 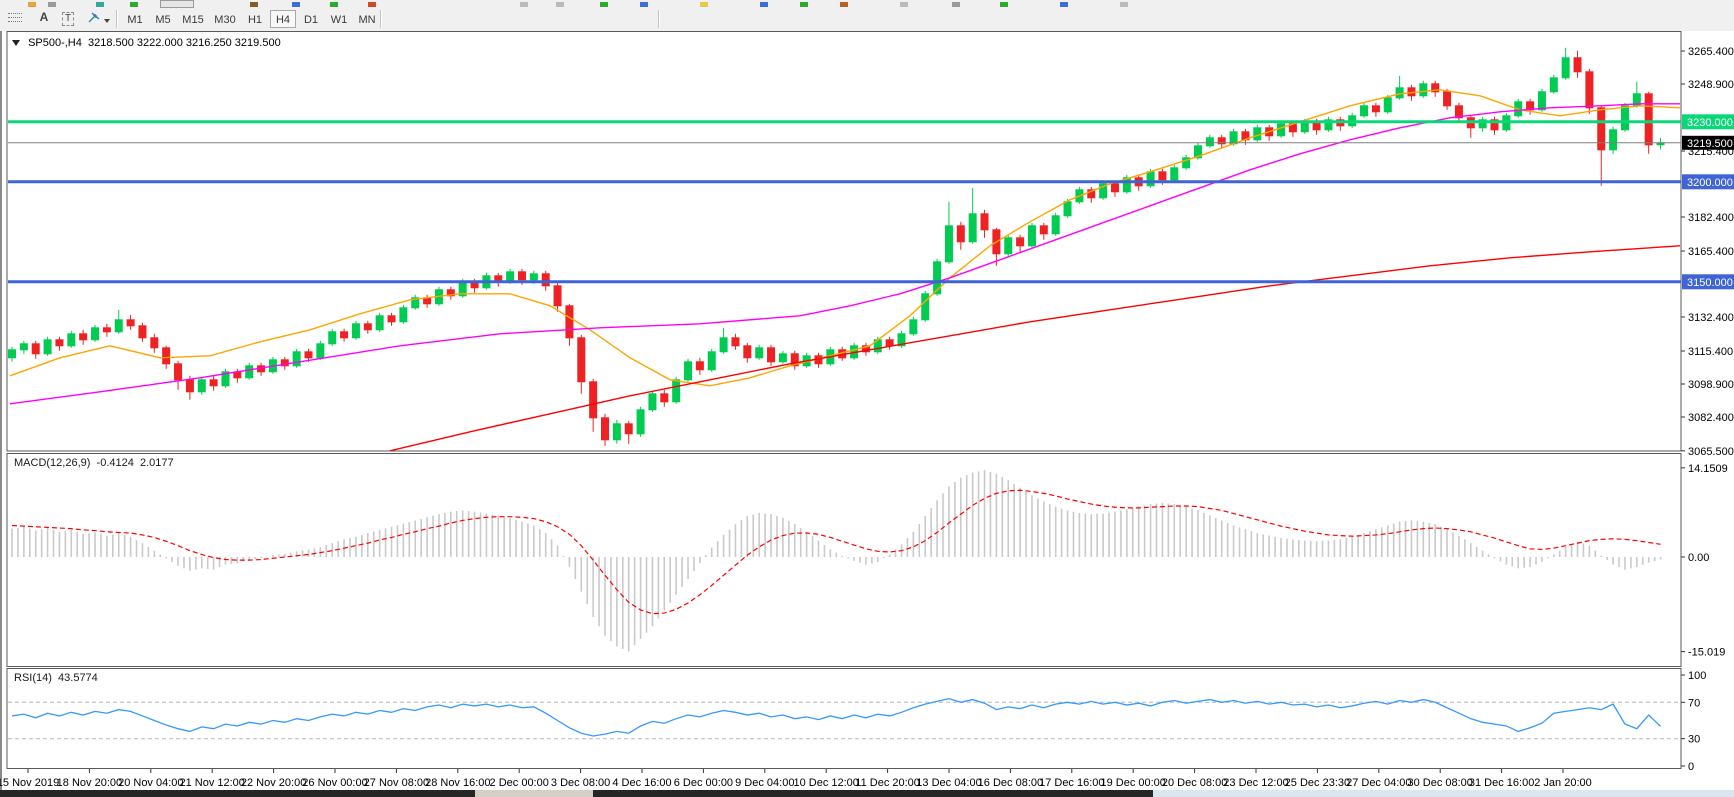 I want to click on macd-name: MACD(12,26,9), so click(x=52, y=463).